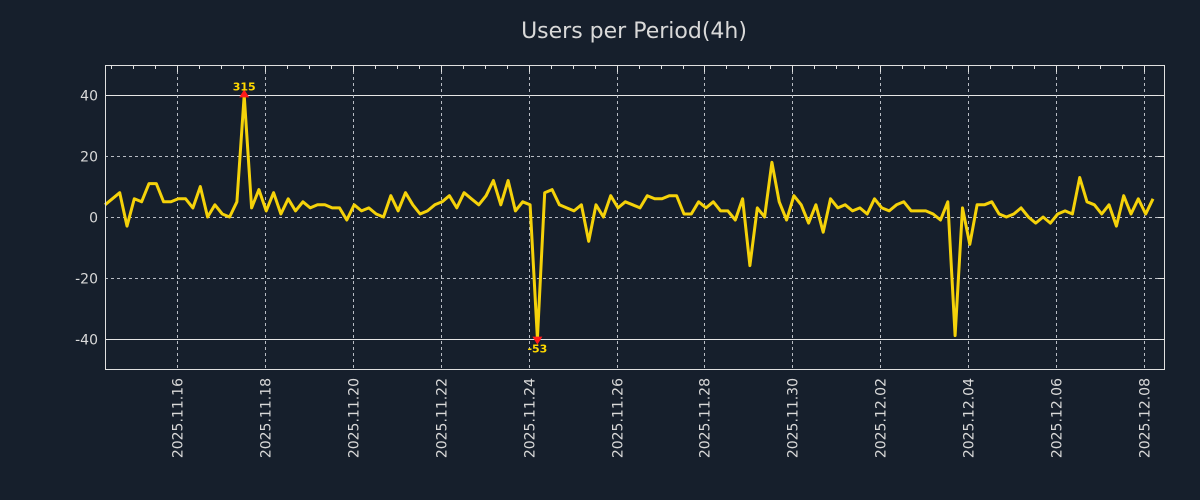 This screenshot has height=500, width=1200. What do you see at coordinates (89, 158) in the screenshot?
I see `y-tick-label: 20` at bounding box center [89, 158].